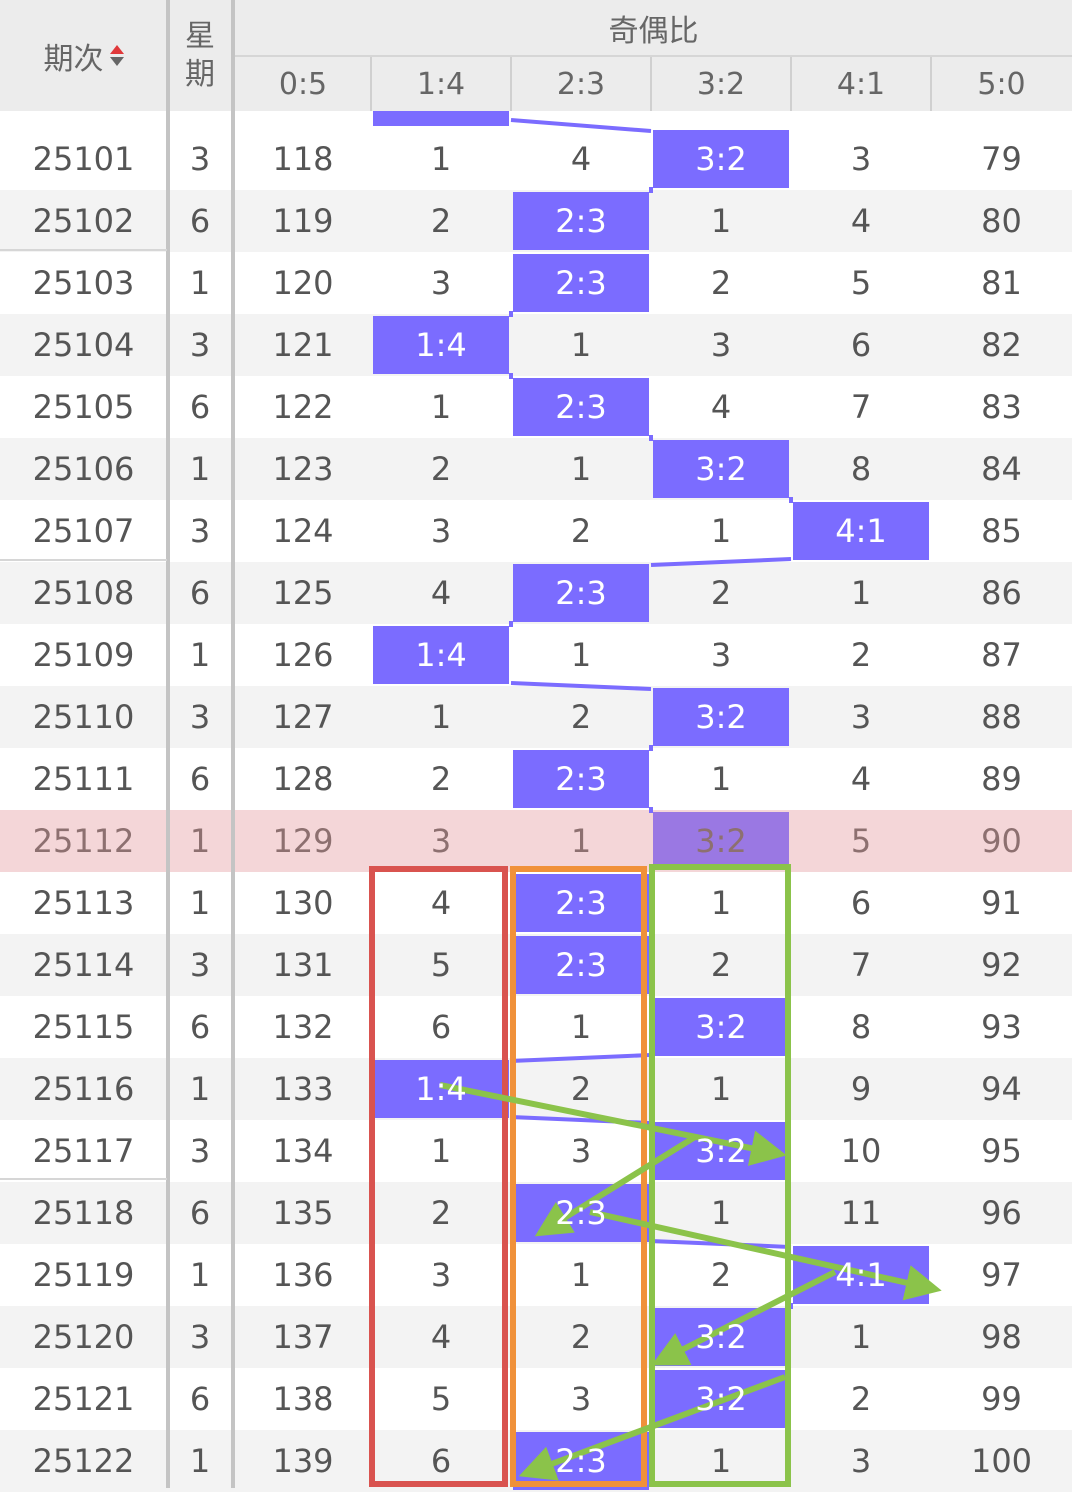  Describe the element at coordinates (1001, 1399) in the screenshot. I see `cell-value: 99` at that location.